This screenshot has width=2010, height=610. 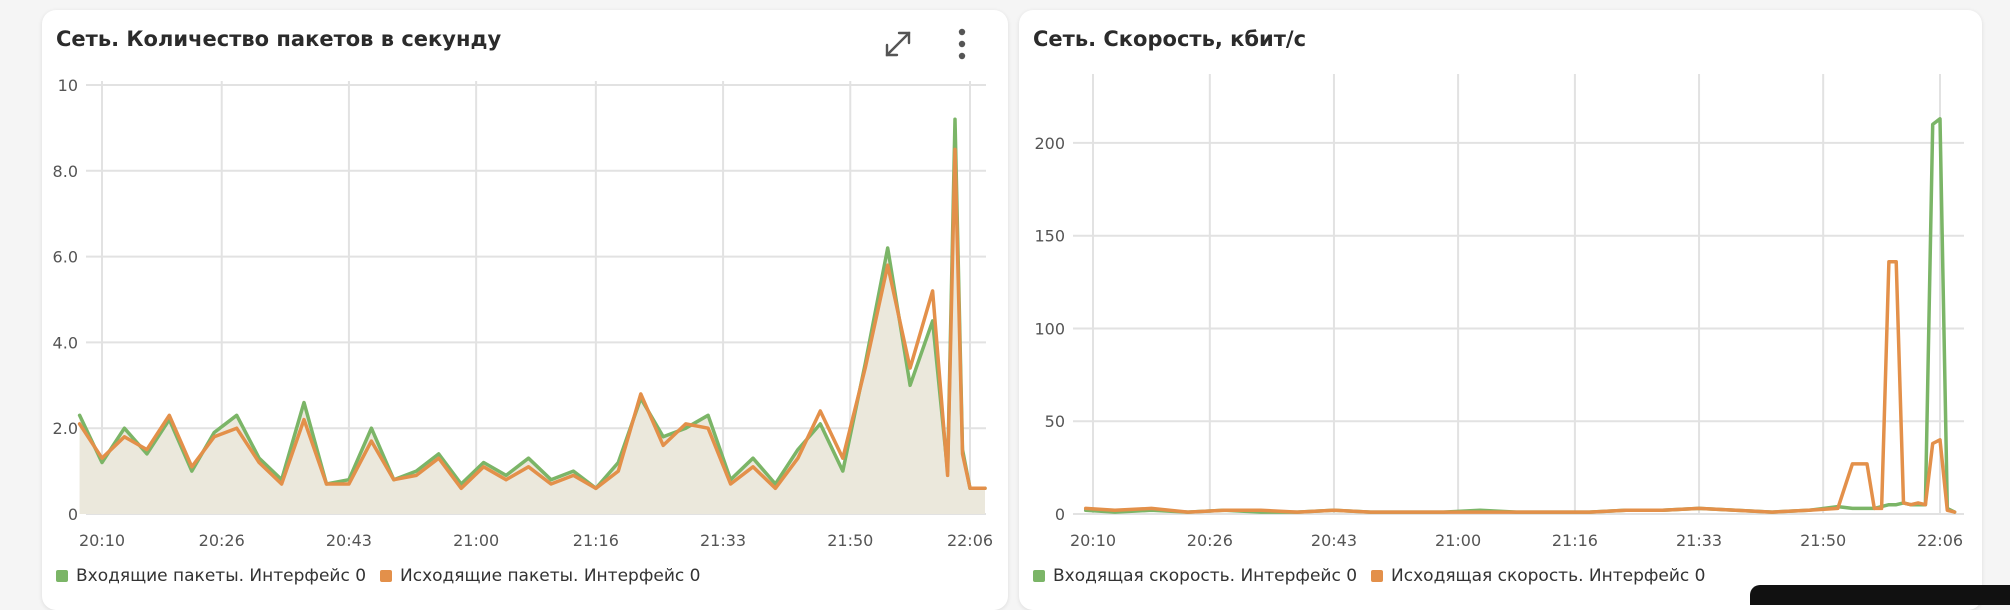 I want to click on y-tick-label: 4.0, so click(x=65, y=342).